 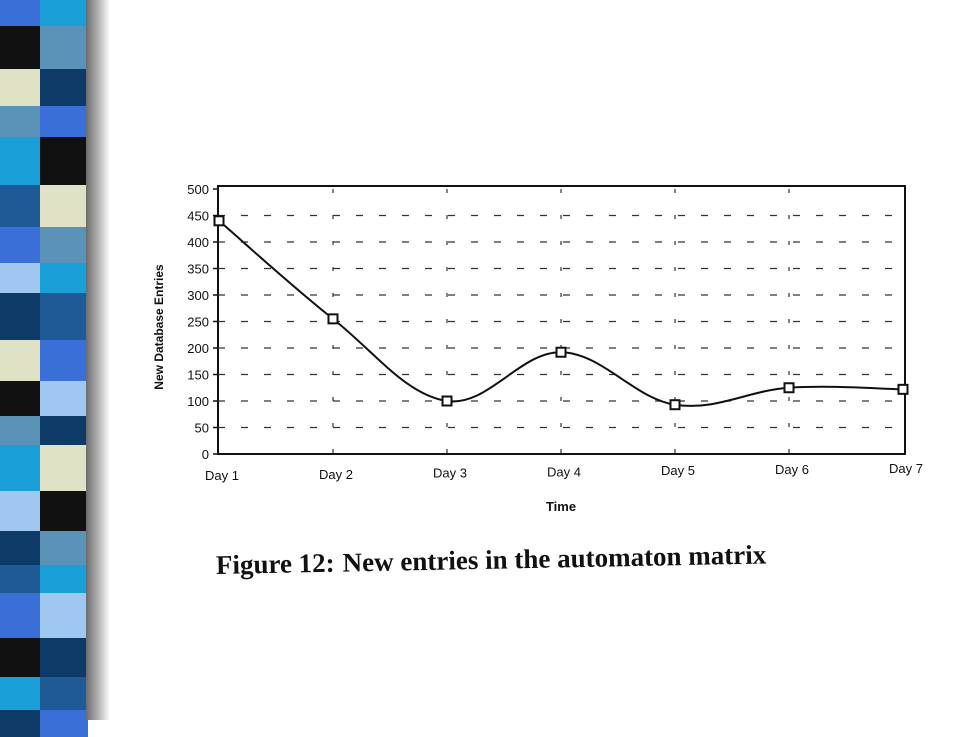 I want to click on x-tick-label: Day 1, so click(x=222, y=475).